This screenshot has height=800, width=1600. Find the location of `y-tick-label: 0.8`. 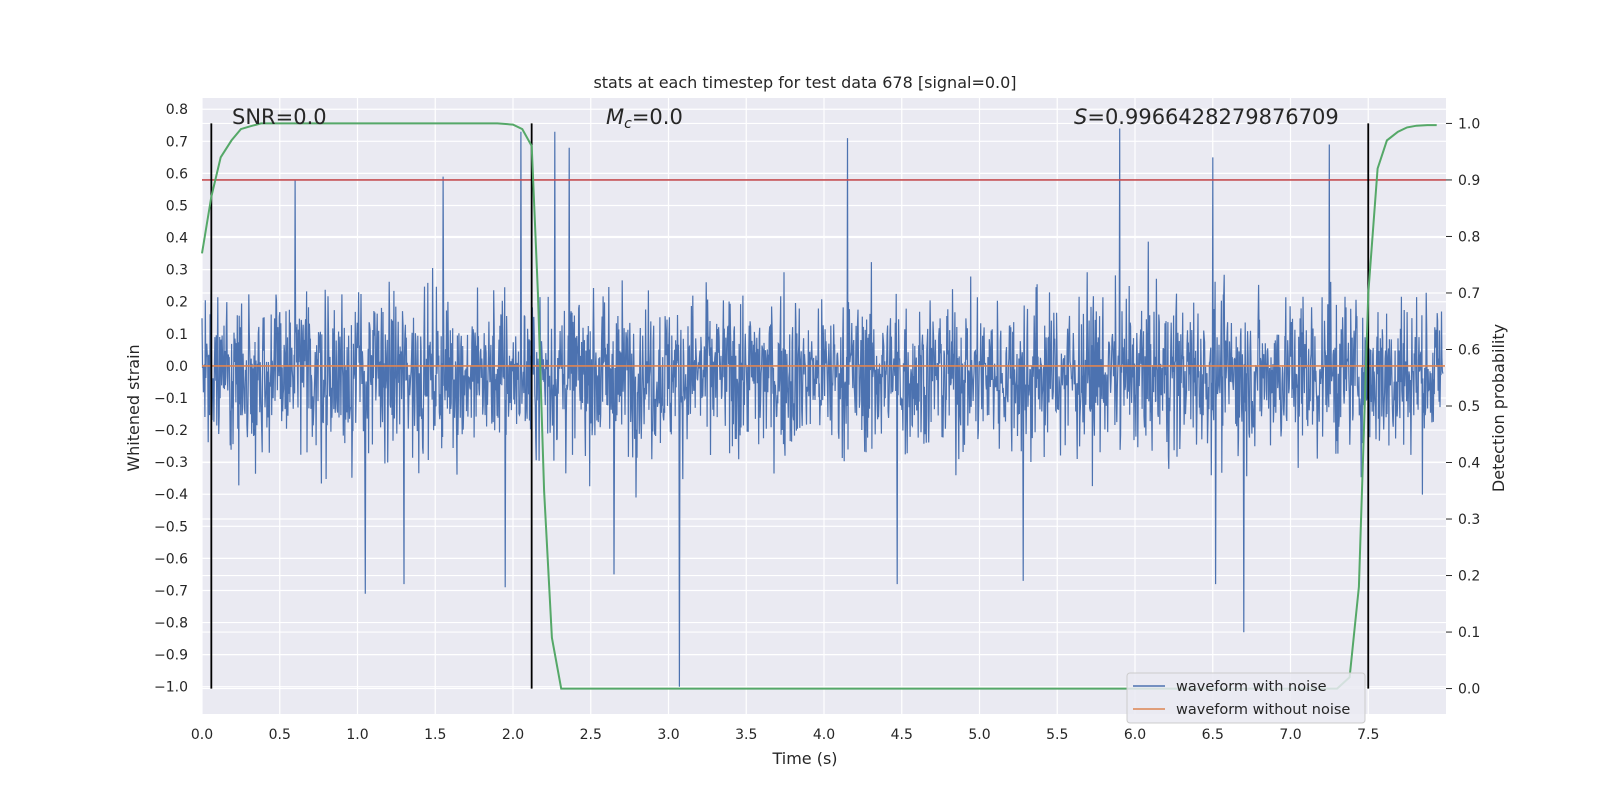

y-tick-label: 0.8 is located at coordinates (177, 110).